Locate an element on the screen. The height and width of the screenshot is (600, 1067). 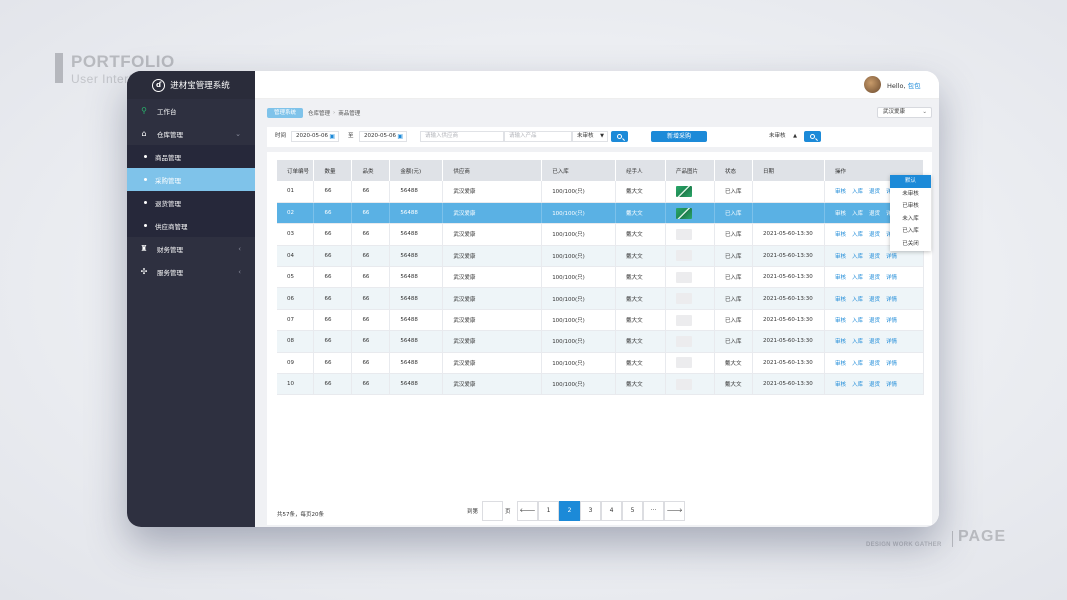
page-button: 3 is located at coordinates (590, 511).